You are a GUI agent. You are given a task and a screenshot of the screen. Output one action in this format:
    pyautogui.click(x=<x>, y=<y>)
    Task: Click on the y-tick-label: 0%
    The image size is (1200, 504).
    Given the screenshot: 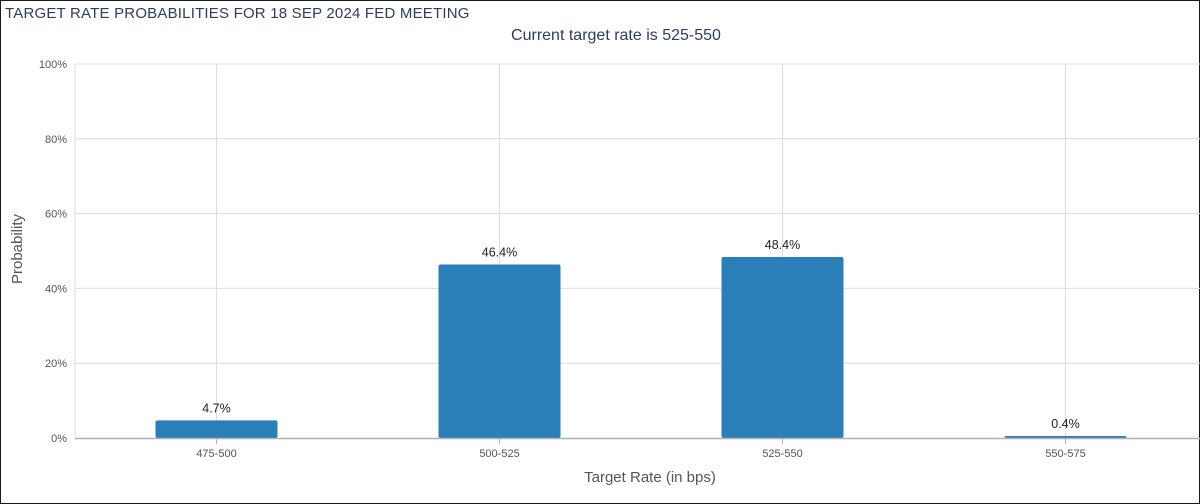 What is the action you would take?
    pyautogui.click(x=59, y=439)
    